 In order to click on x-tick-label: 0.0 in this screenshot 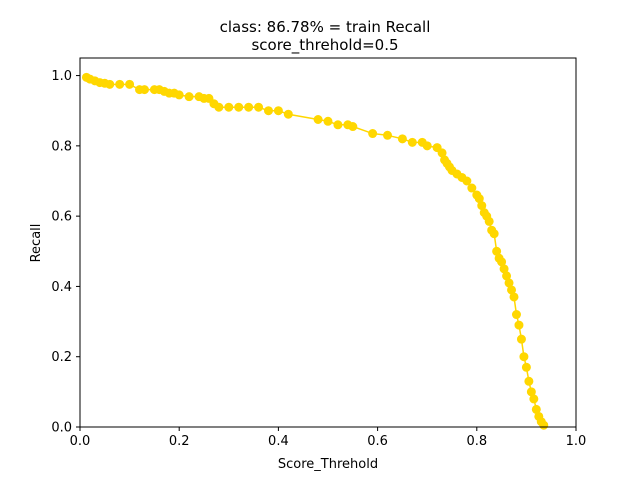, I will do `click(80, 441)`.